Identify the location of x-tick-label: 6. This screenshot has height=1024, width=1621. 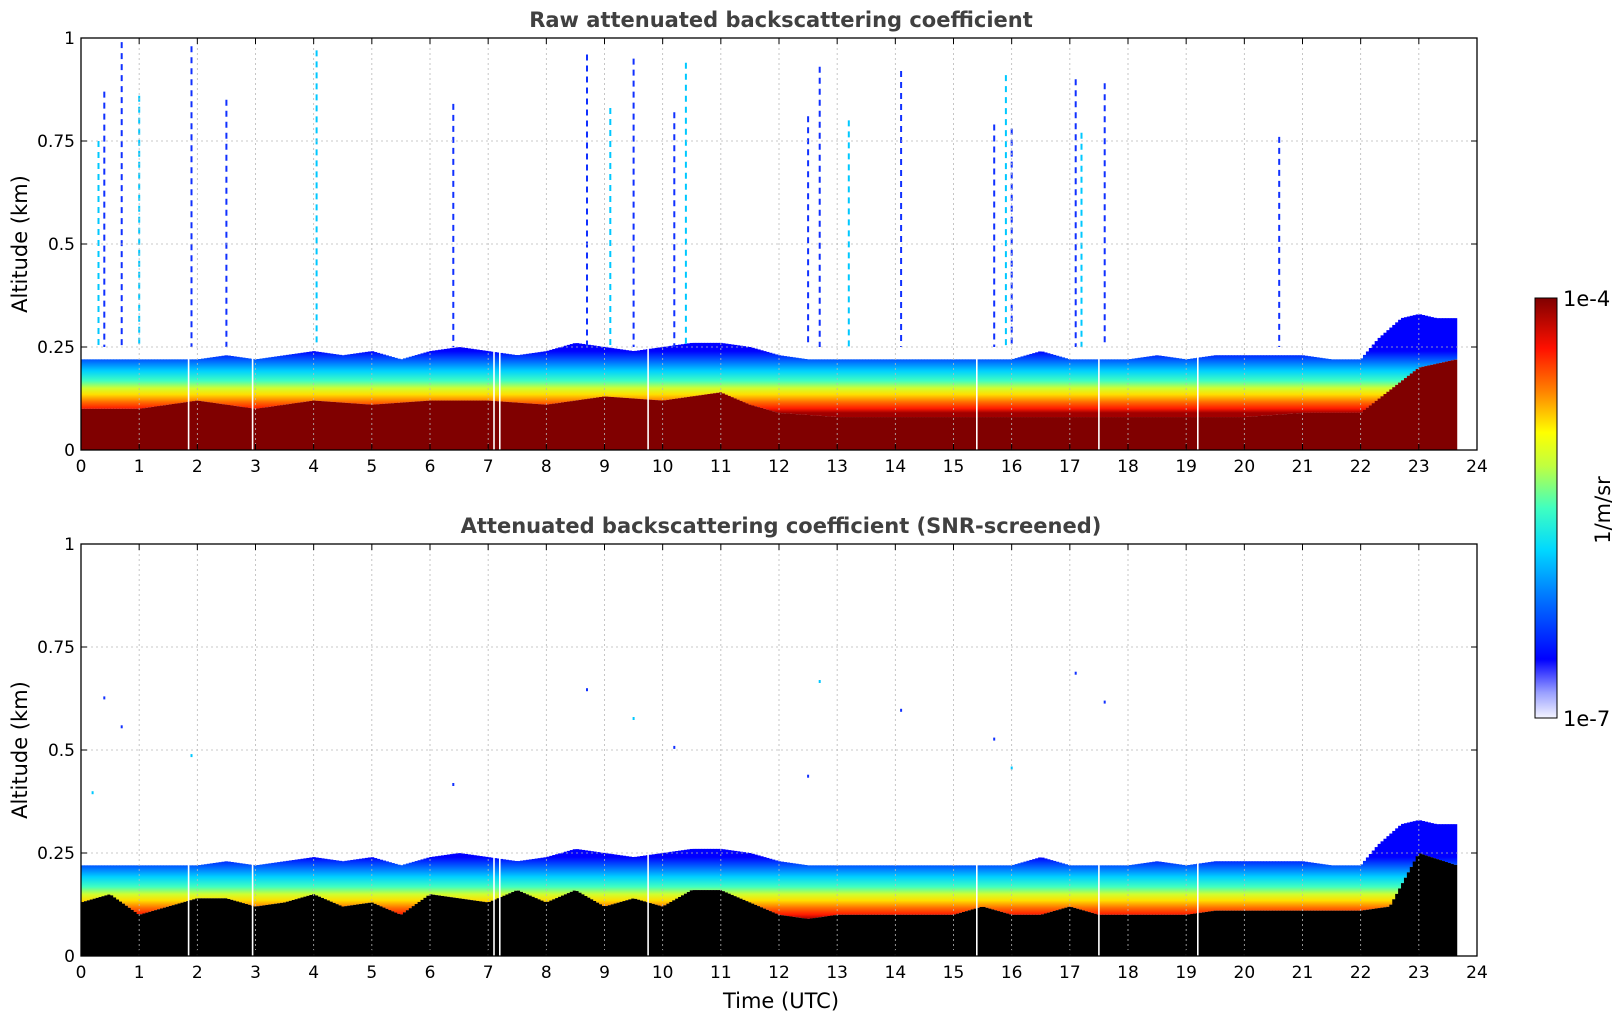
(430, 467).